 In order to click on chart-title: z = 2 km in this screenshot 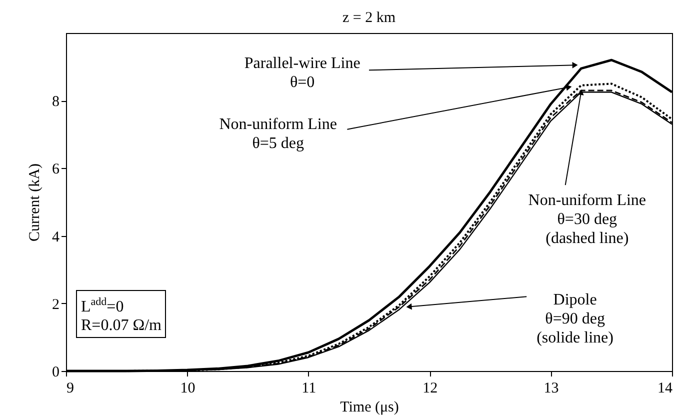, I will do `click(369, 18)`.